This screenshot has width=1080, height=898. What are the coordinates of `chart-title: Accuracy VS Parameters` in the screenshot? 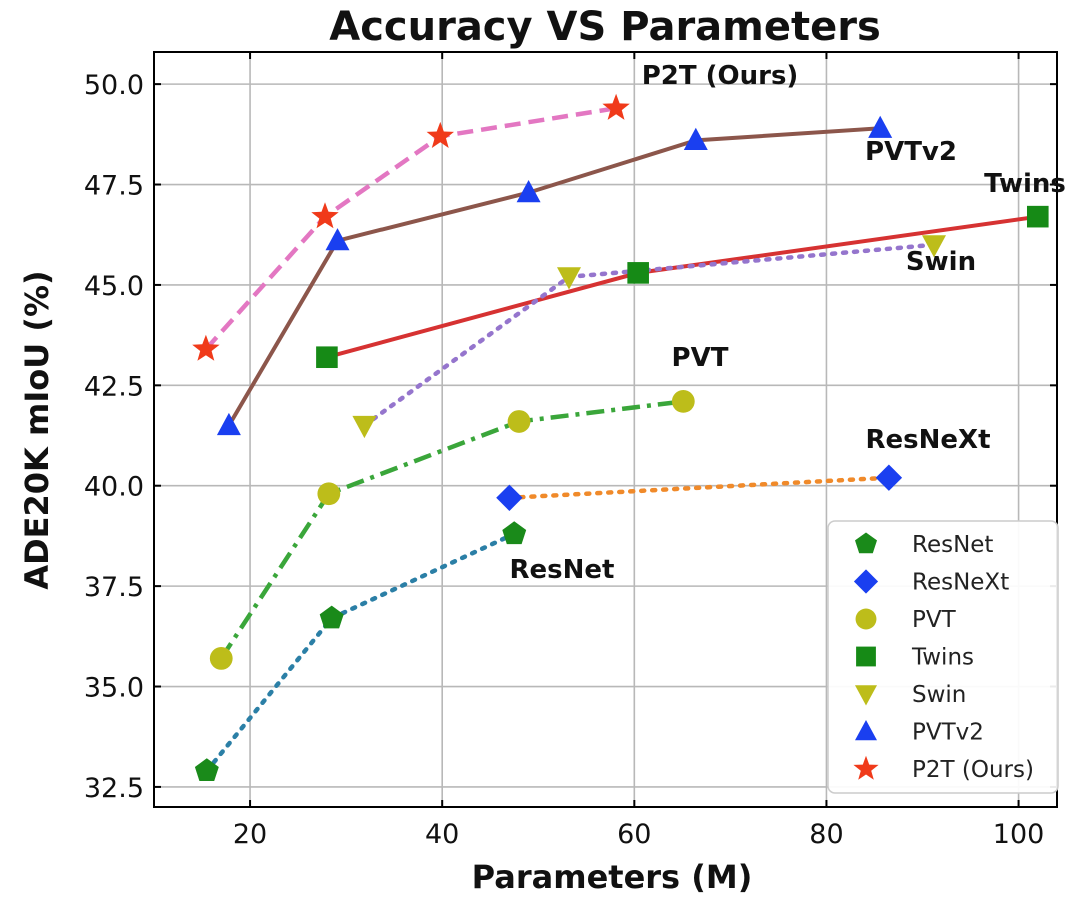 It's located at (605, 27).